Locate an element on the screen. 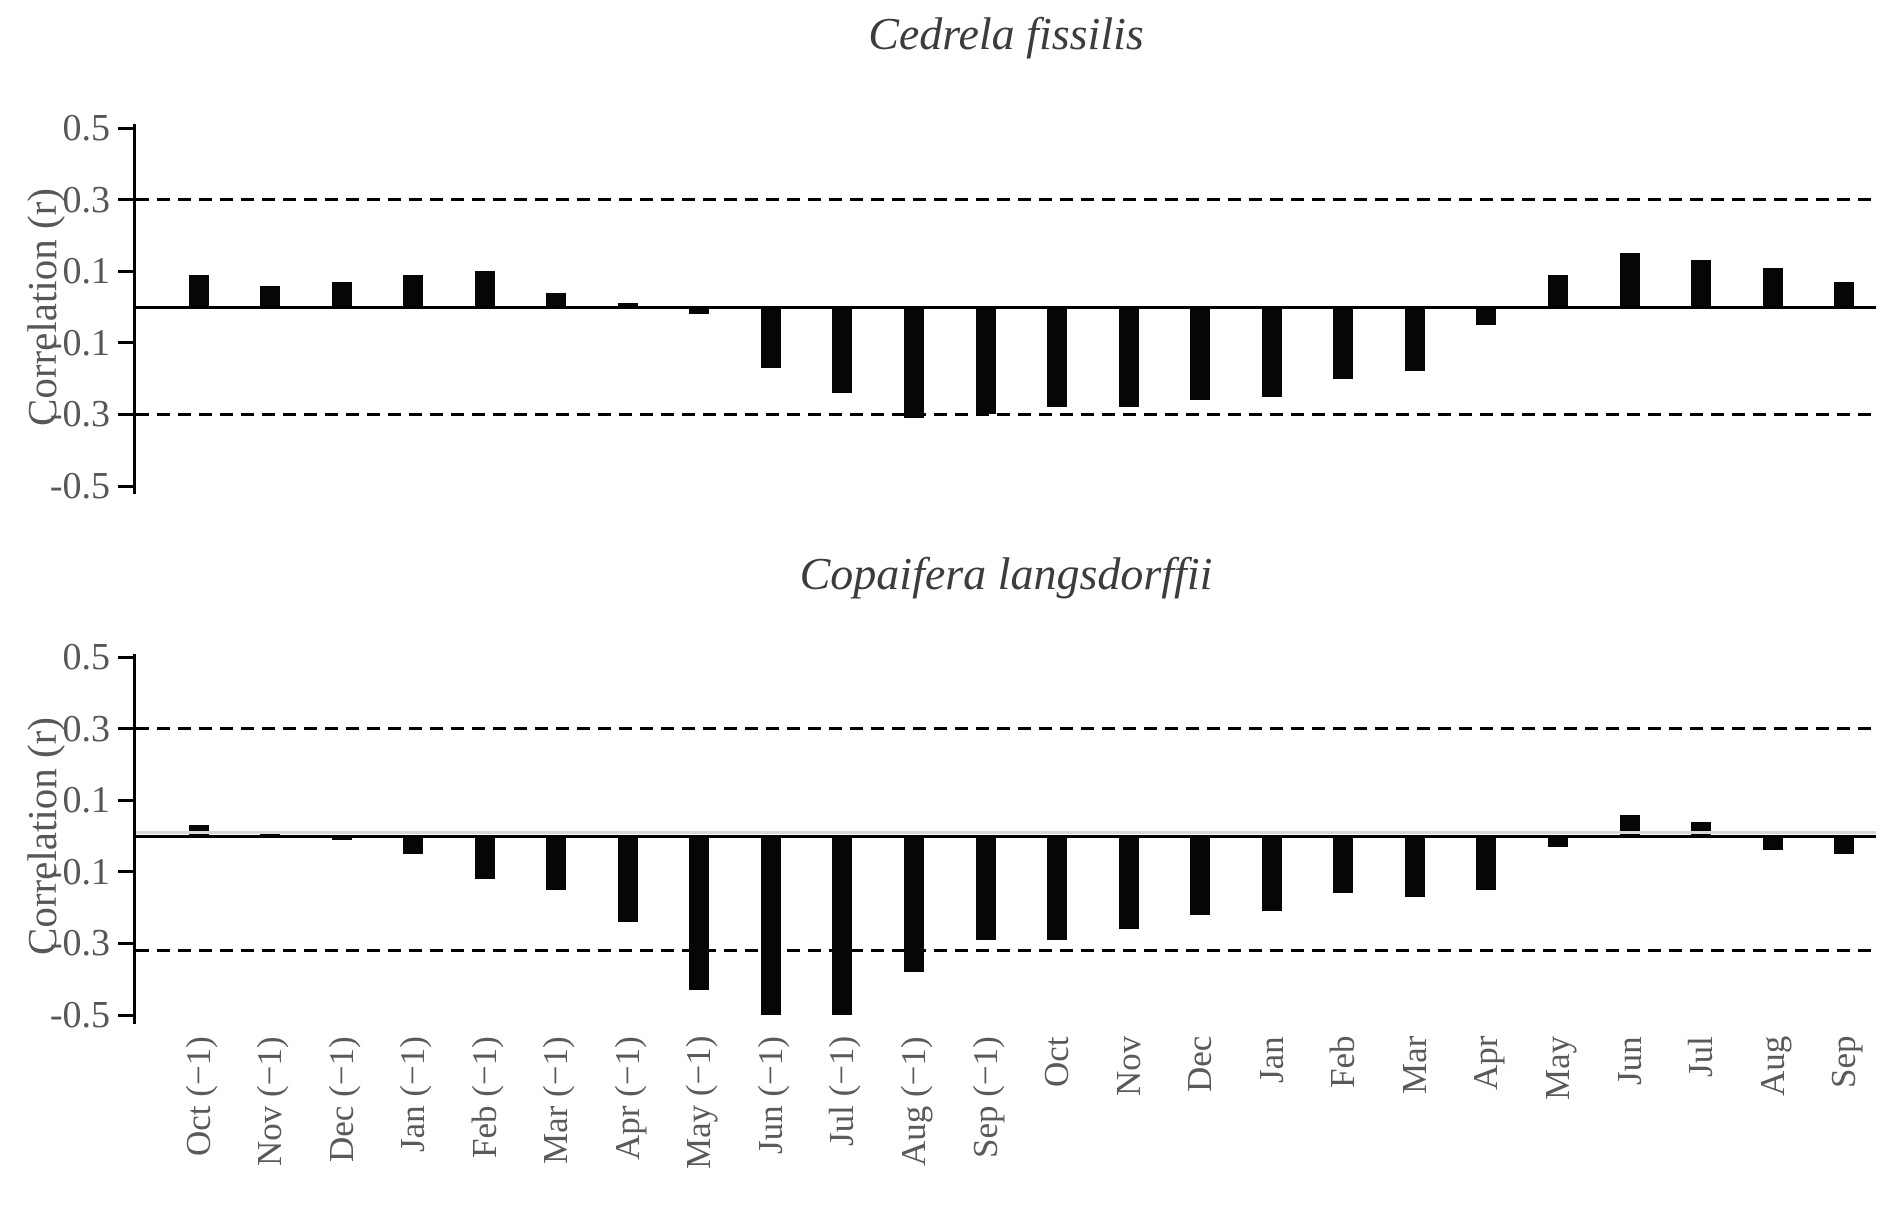  x-tick-label: Apr (−1) is located at coordinates (627, 1098).